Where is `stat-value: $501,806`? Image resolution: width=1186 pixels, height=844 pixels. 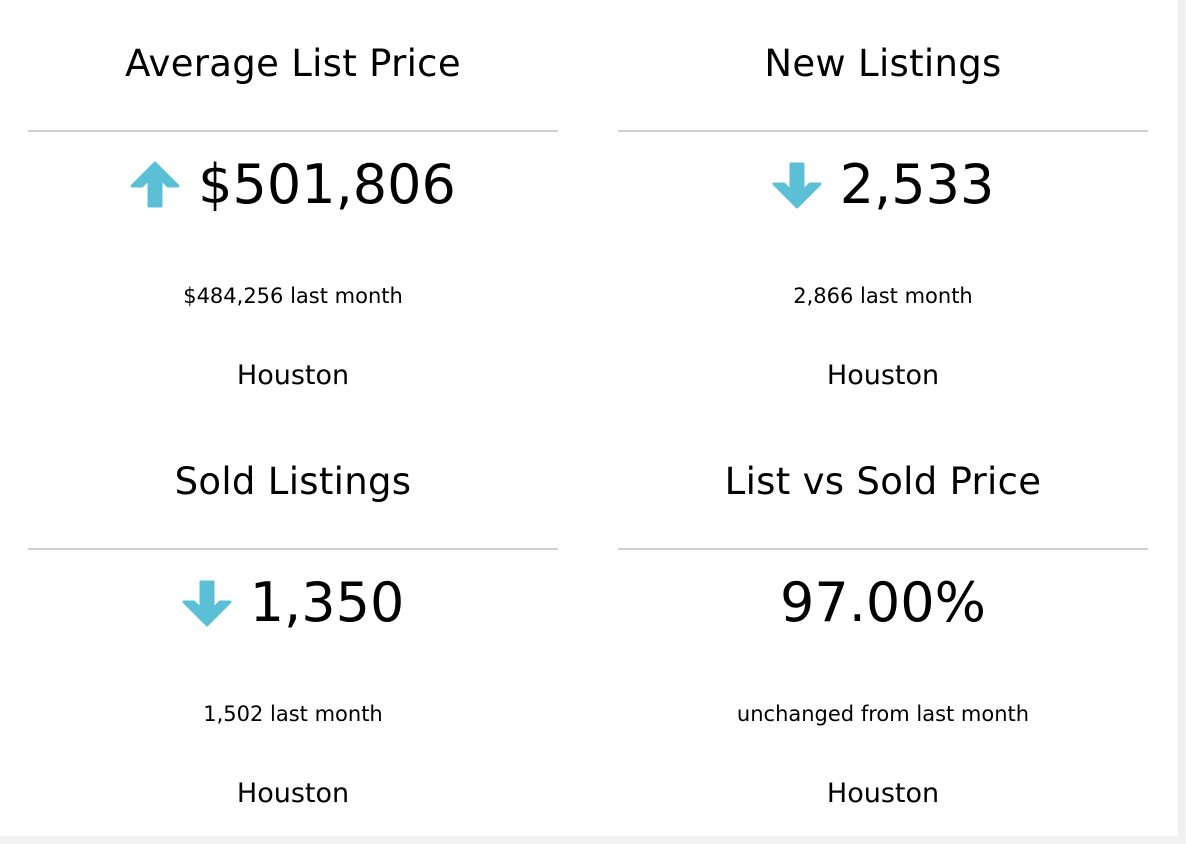 stat-value: $501,806 is located at coordinates (327, 184).